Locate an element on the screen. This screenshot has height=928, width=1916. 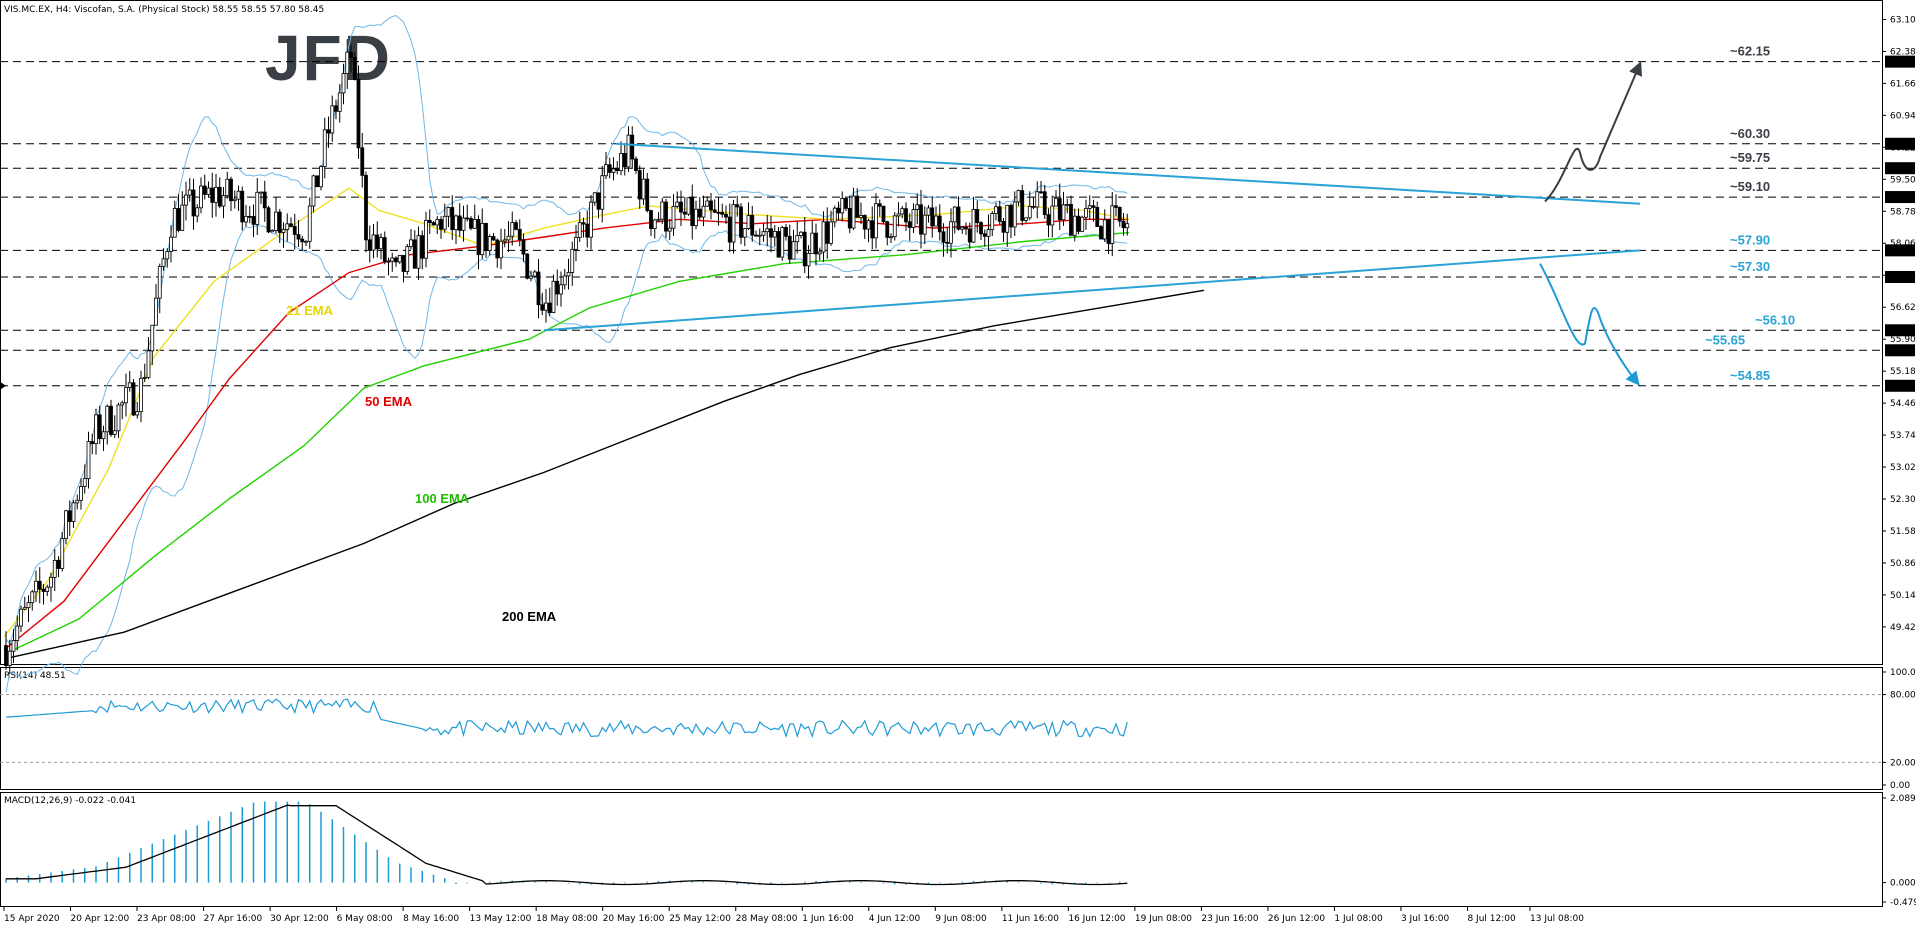
y-tick-label: 56.62 is located at coordinates (1903, 308).